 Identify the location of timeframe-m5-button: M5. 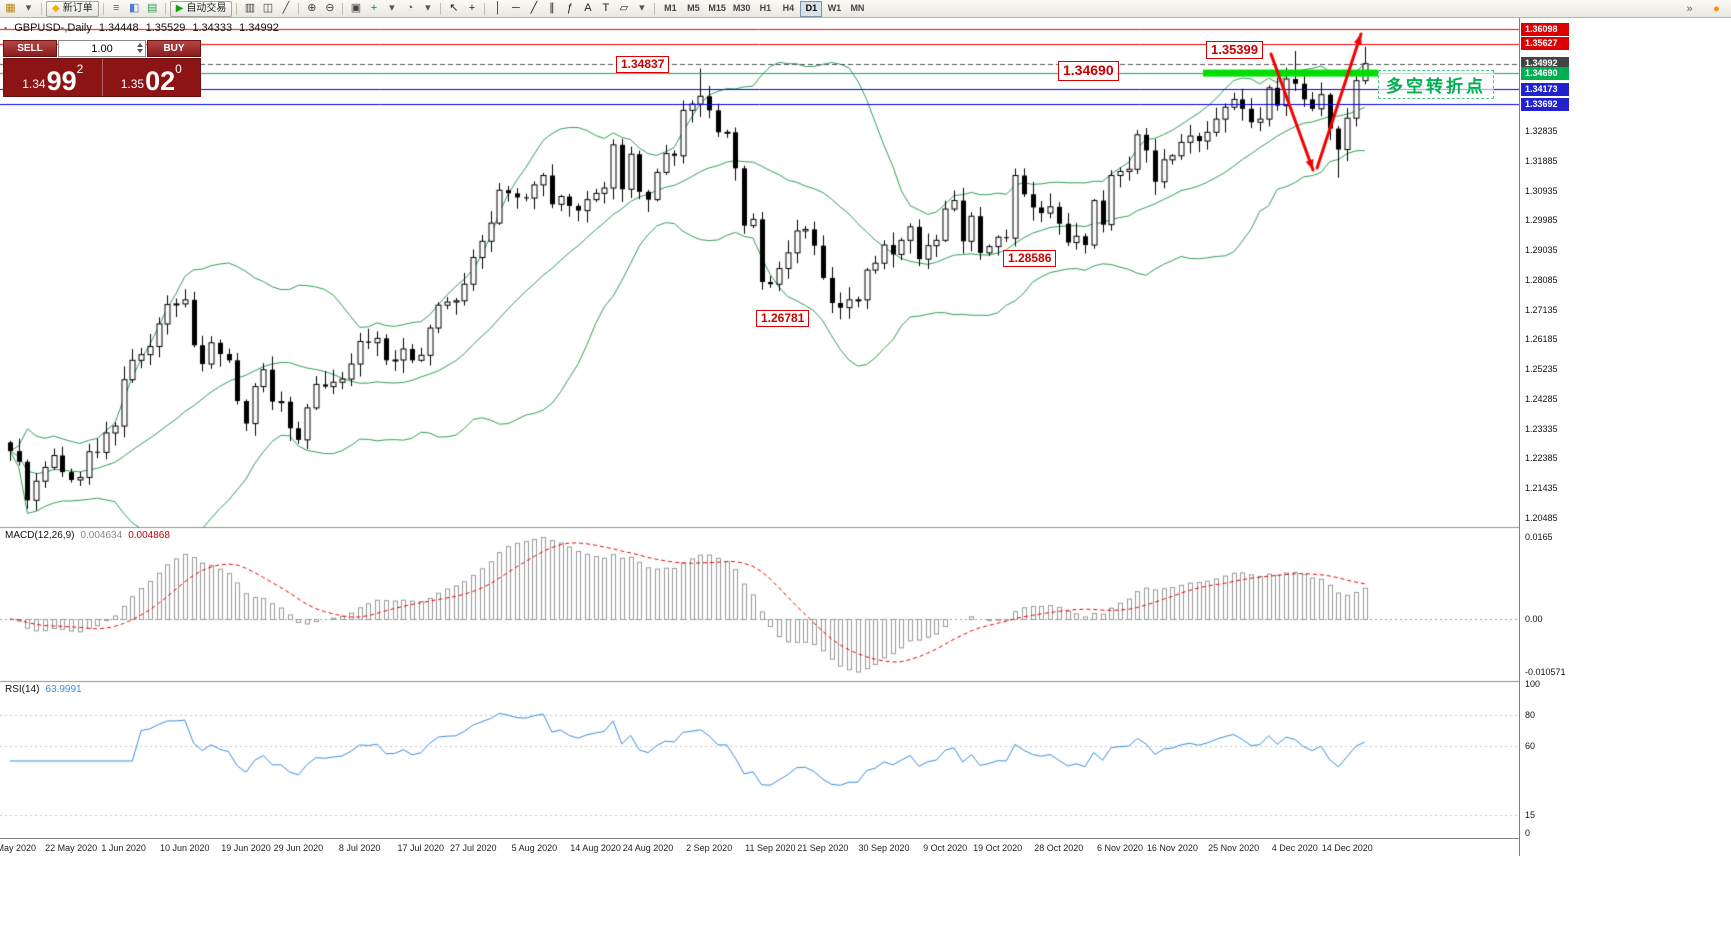
(693, 9).